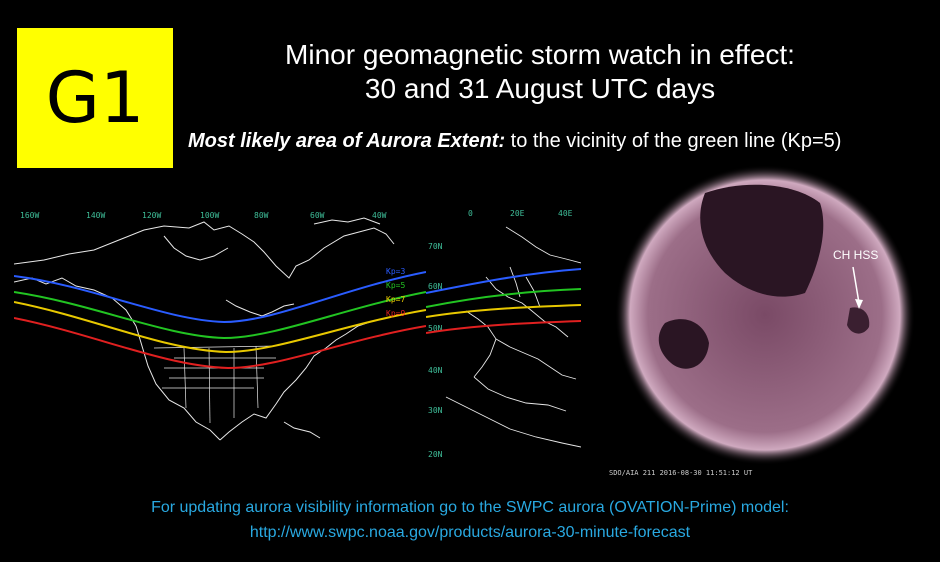 The image size is (940, 562). Describe the element at coordinates (858, 320) in the screenshot. I see `coronal-hole-ch-hss` at that location.